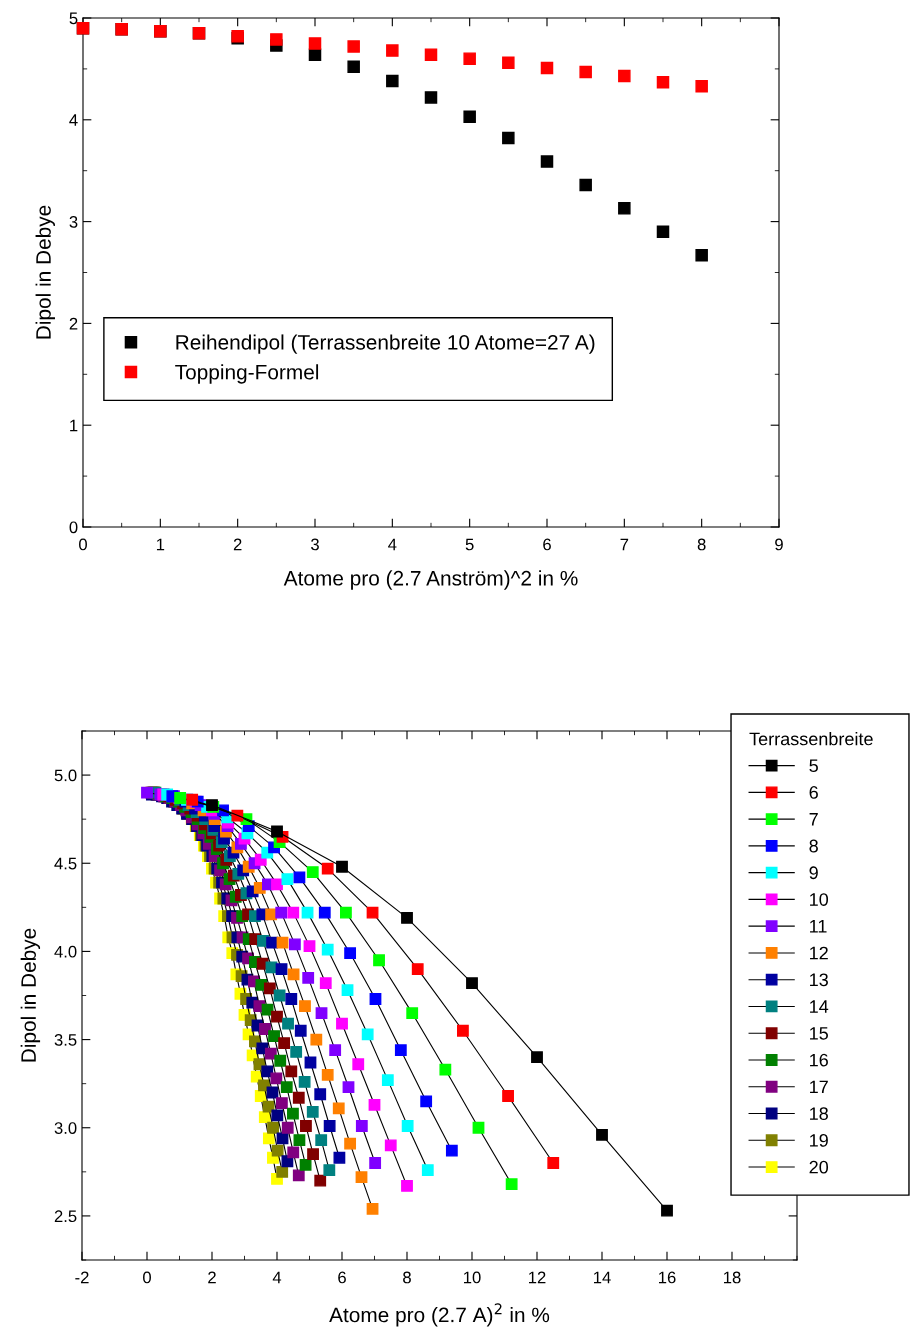 The height and width of the screenshot is (1329, 919). What do you see at coordinates (813, 819) in the screenshot?
I see `legend-label: 7` at bounding box center [813, 819].